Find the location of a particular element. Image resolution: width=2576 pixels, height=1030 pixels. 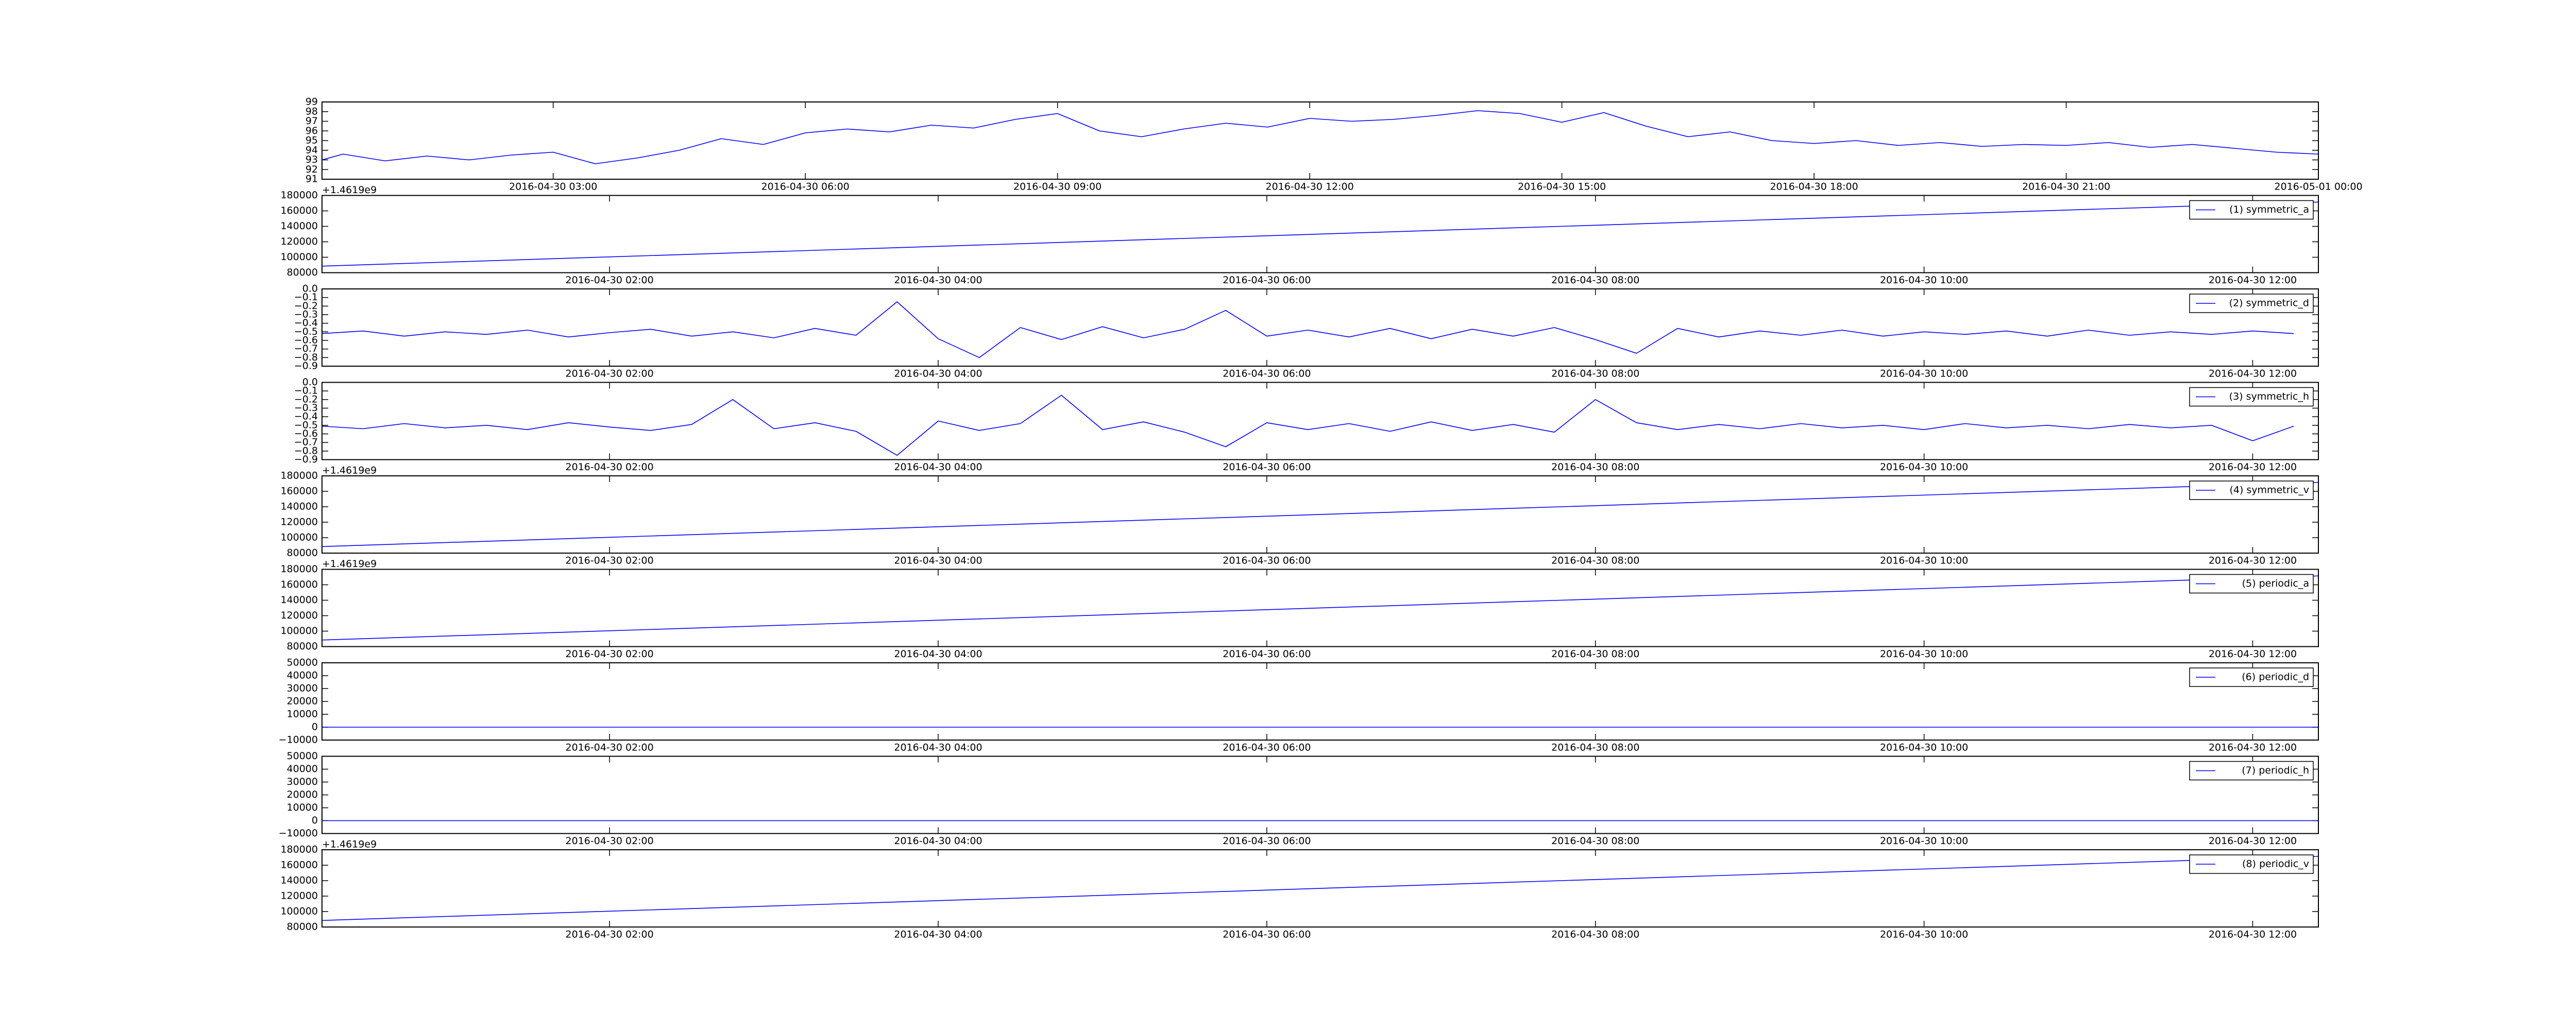

y-tick-label: 97 is located at coordinates (312, 121).